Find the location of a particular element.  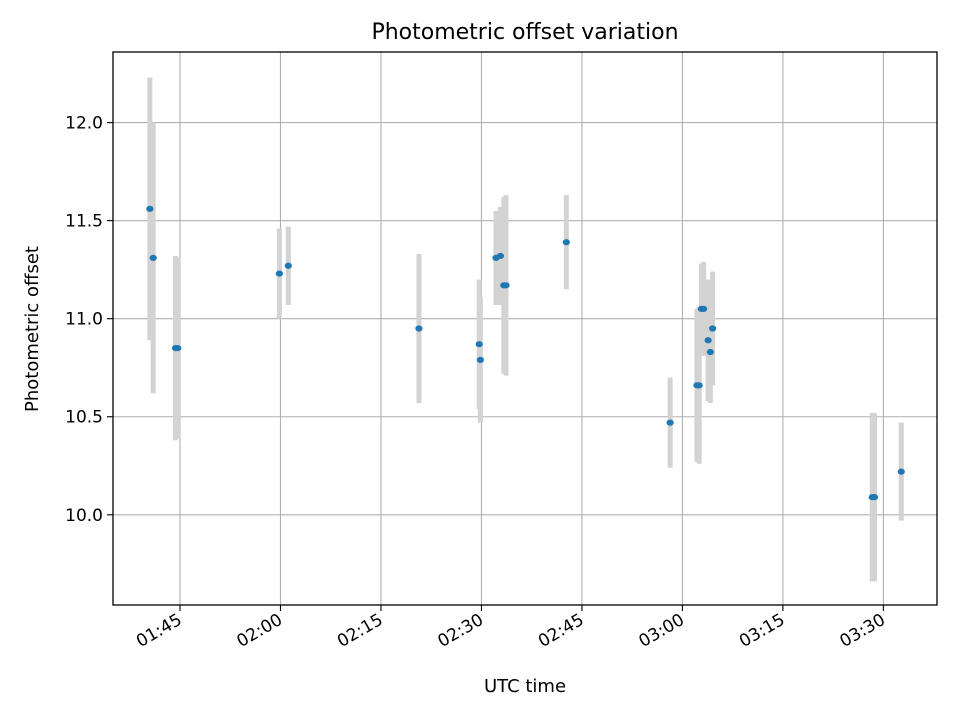

y-tick-label: 10.5 is located at coordinates (84, 418).